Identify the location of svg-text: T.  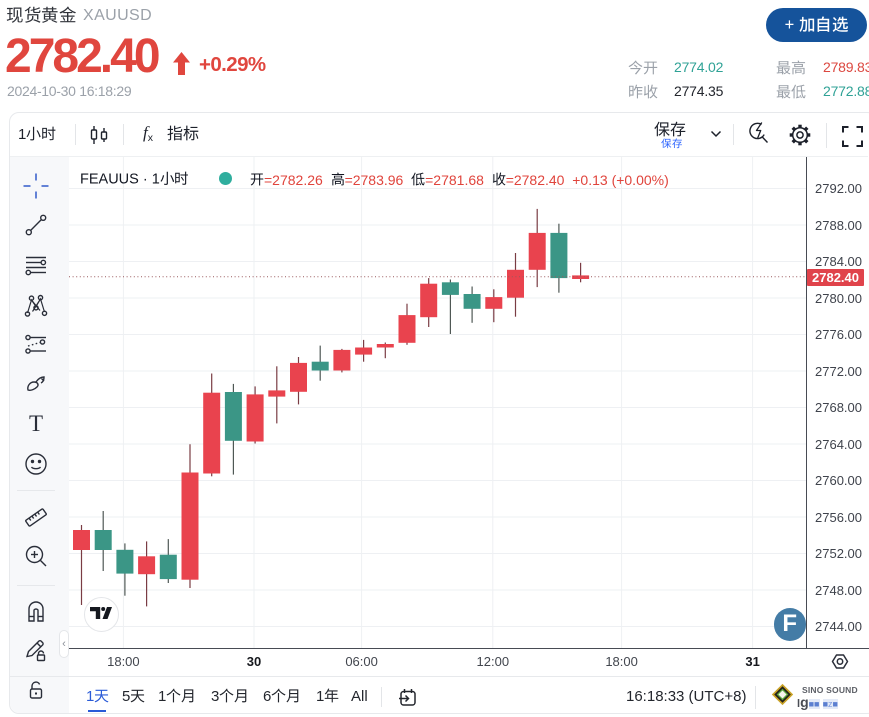
(36, 423).